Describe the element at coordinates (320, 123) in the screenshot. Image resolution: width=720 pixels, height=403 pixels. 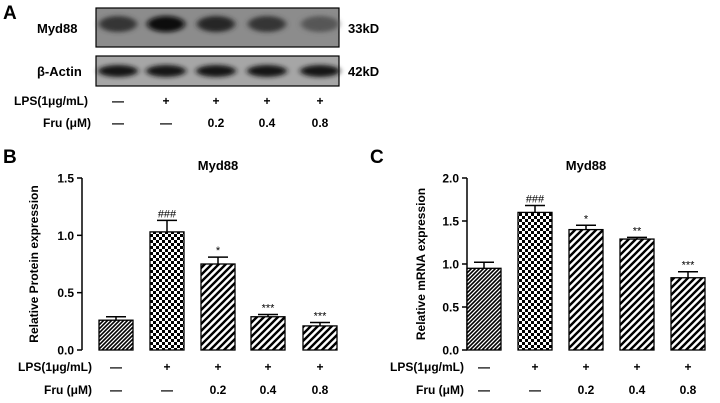
I see `panel-a-fru-value: 0.8` at that location.